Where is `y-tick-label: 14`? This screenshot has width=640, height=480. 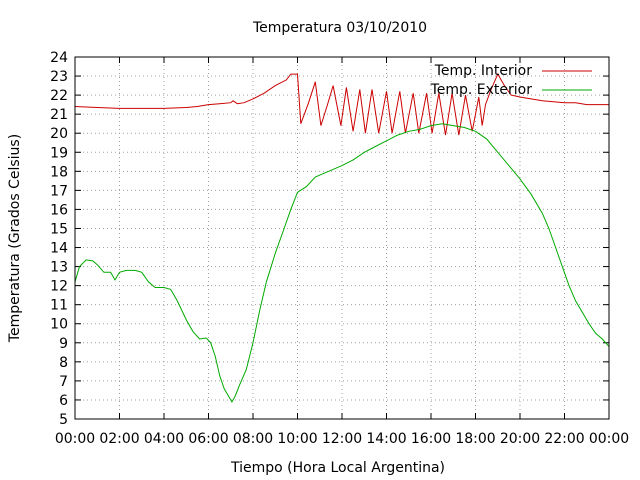
y-tick-label: 14 is located at coordinates (59, 249).